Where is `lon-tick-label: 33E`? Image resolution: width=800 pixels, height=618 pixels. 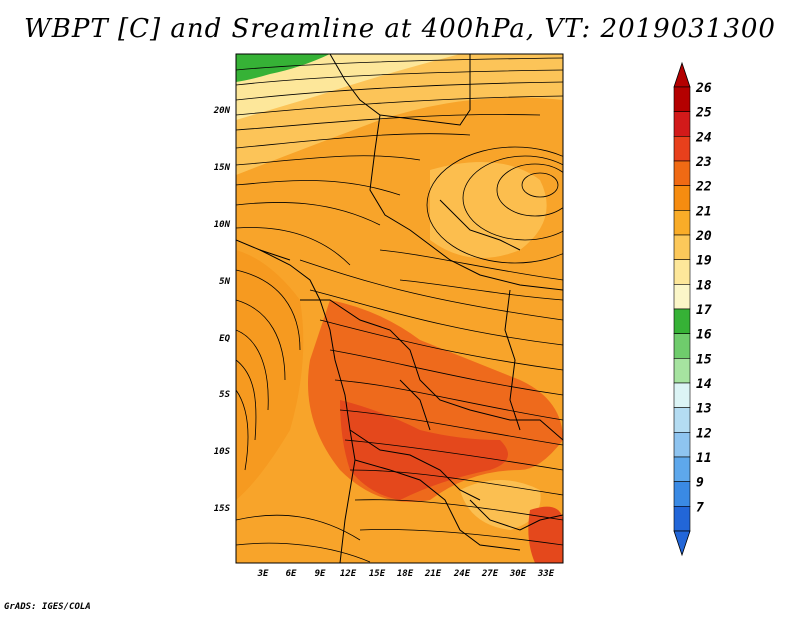
lon-tick-label: 33E is located at coordinates (546, 574).